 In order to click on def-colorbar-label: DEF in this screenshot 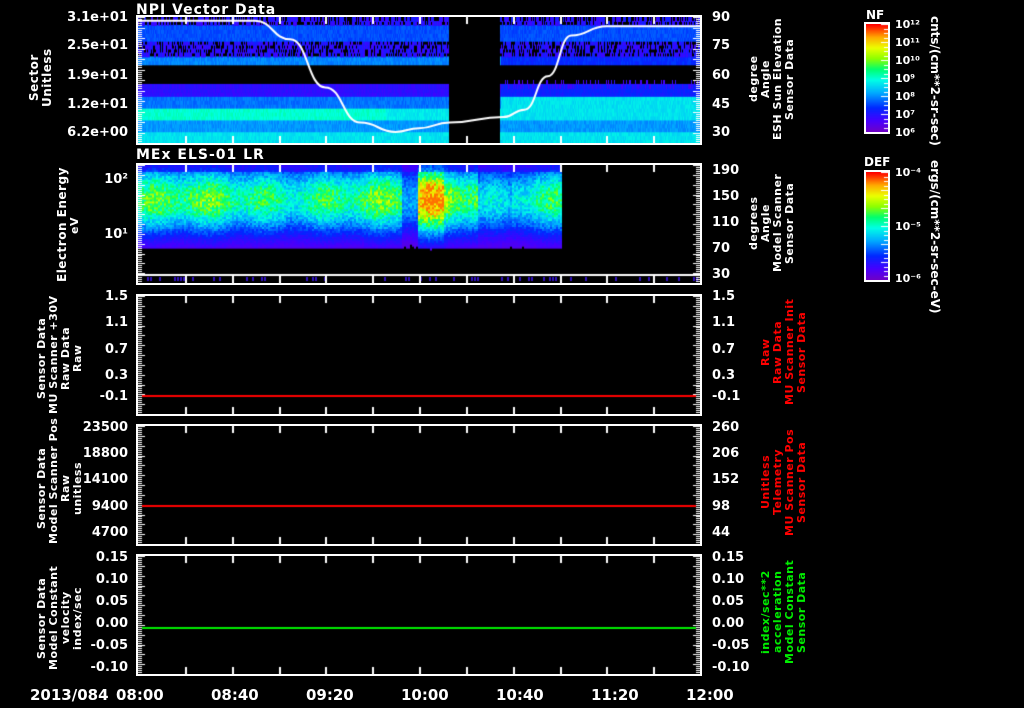, I will do `click(877, 162)`.